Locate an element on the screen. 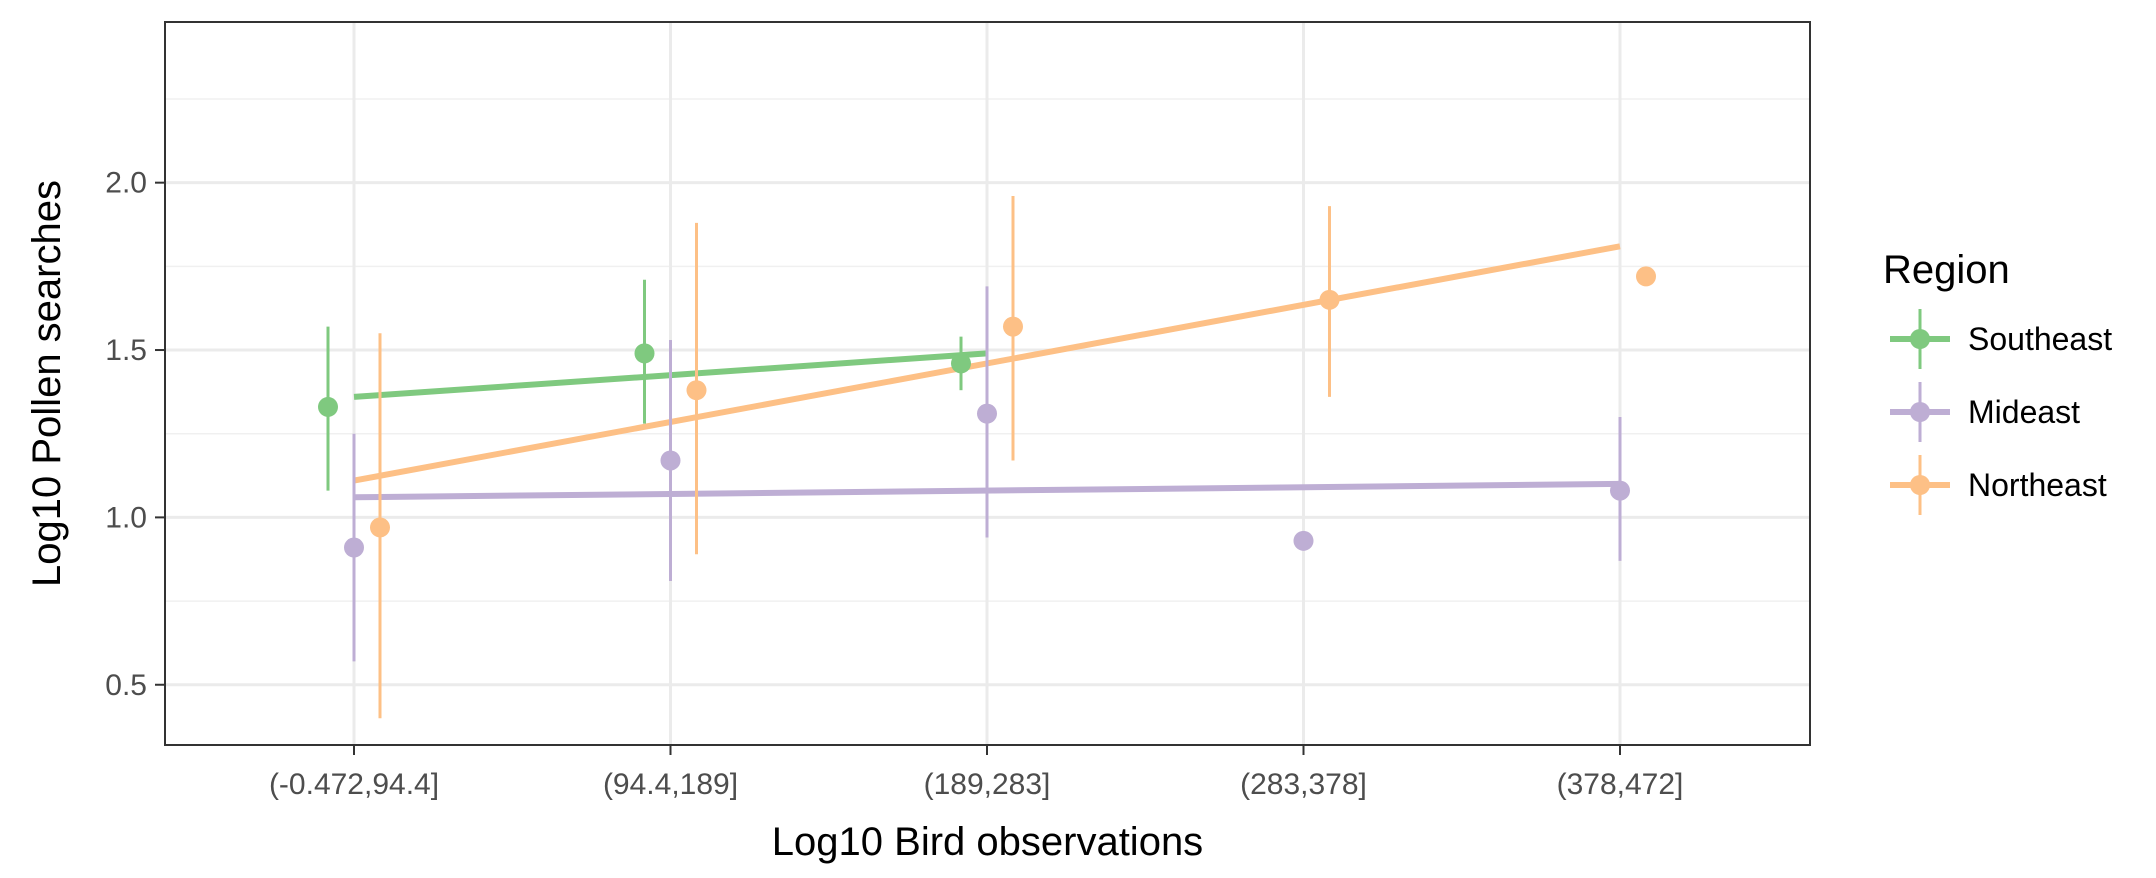 This screenshot has height=878, width=2156. y-tick-label: 2.0 is located at coordinates (126, 183).